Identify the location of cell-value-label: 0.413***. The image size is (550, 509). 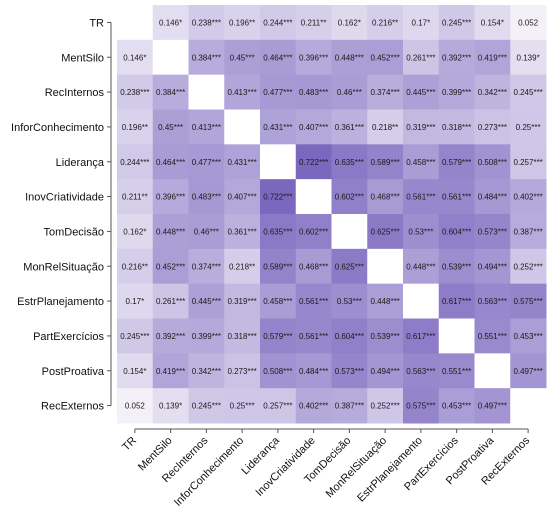
(241, 92).